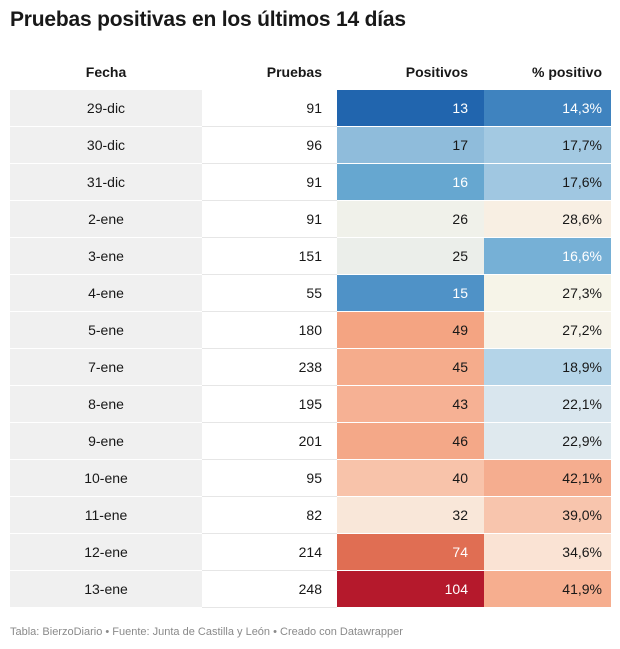 The width and height of the screenshot is (620, 649). I want to click on cell-pruebas: 201, so click(269, 441).